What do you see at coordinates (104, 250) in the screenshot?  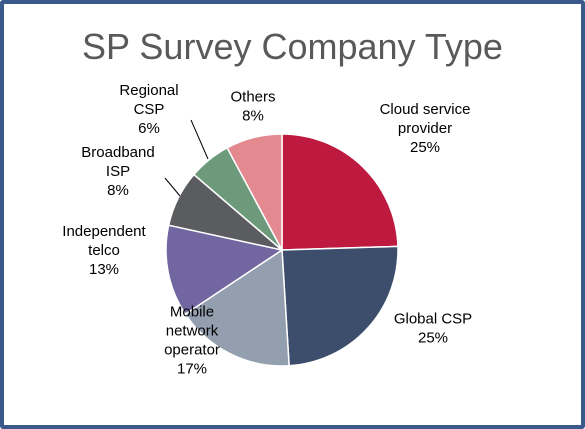 I see `slice-label: Independent telco 13%` at bounding box center [104, 250].